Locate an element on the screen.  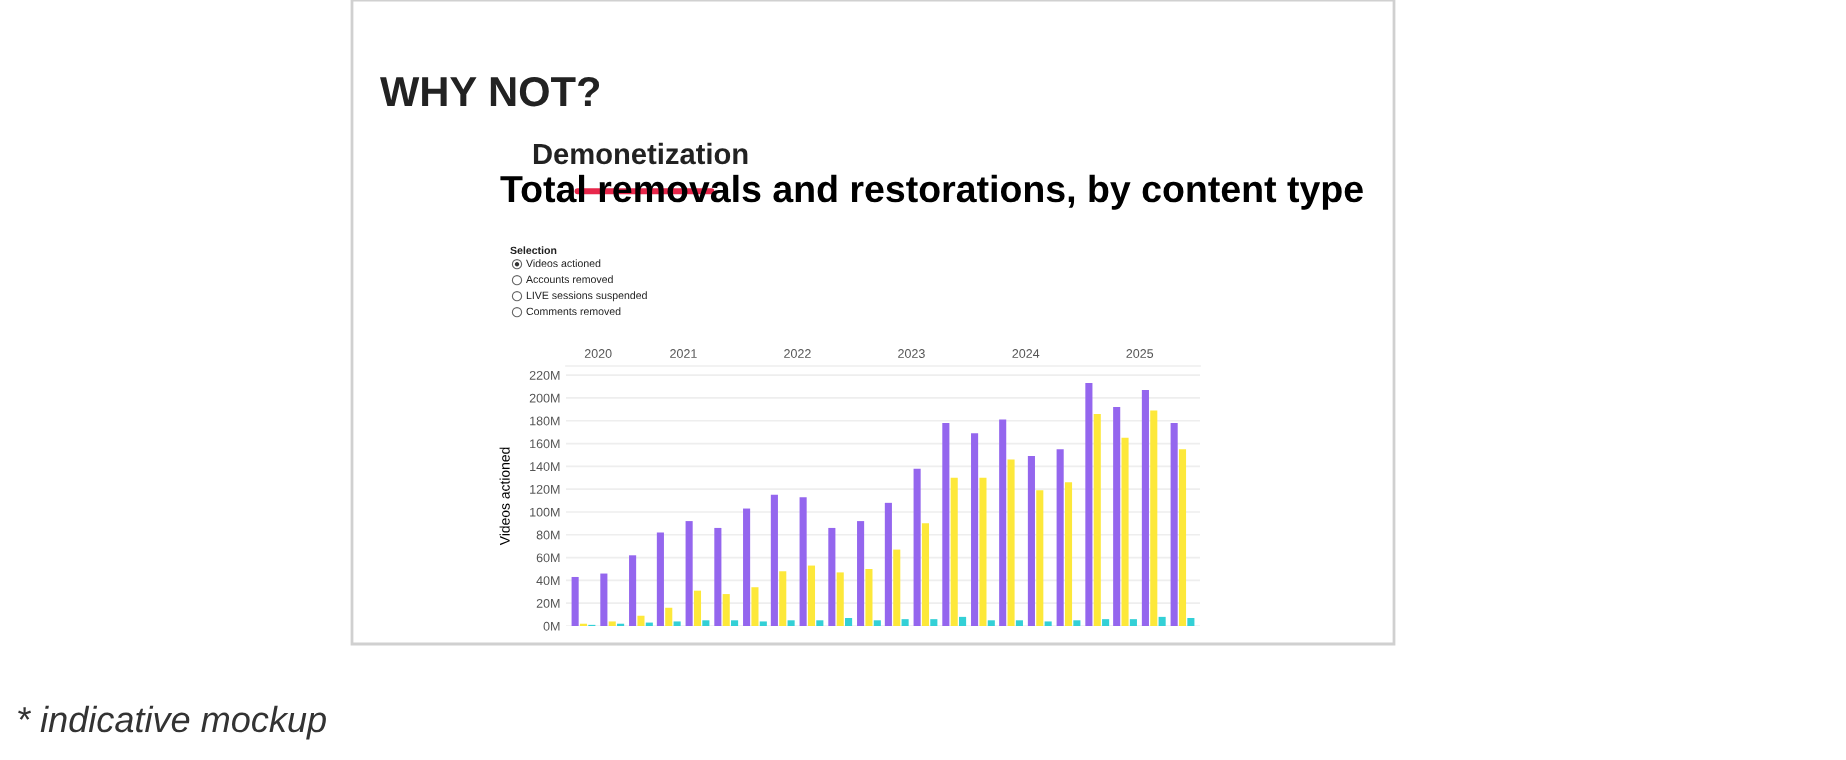
text: WHY NOT? is located at coordinates (490, 91).